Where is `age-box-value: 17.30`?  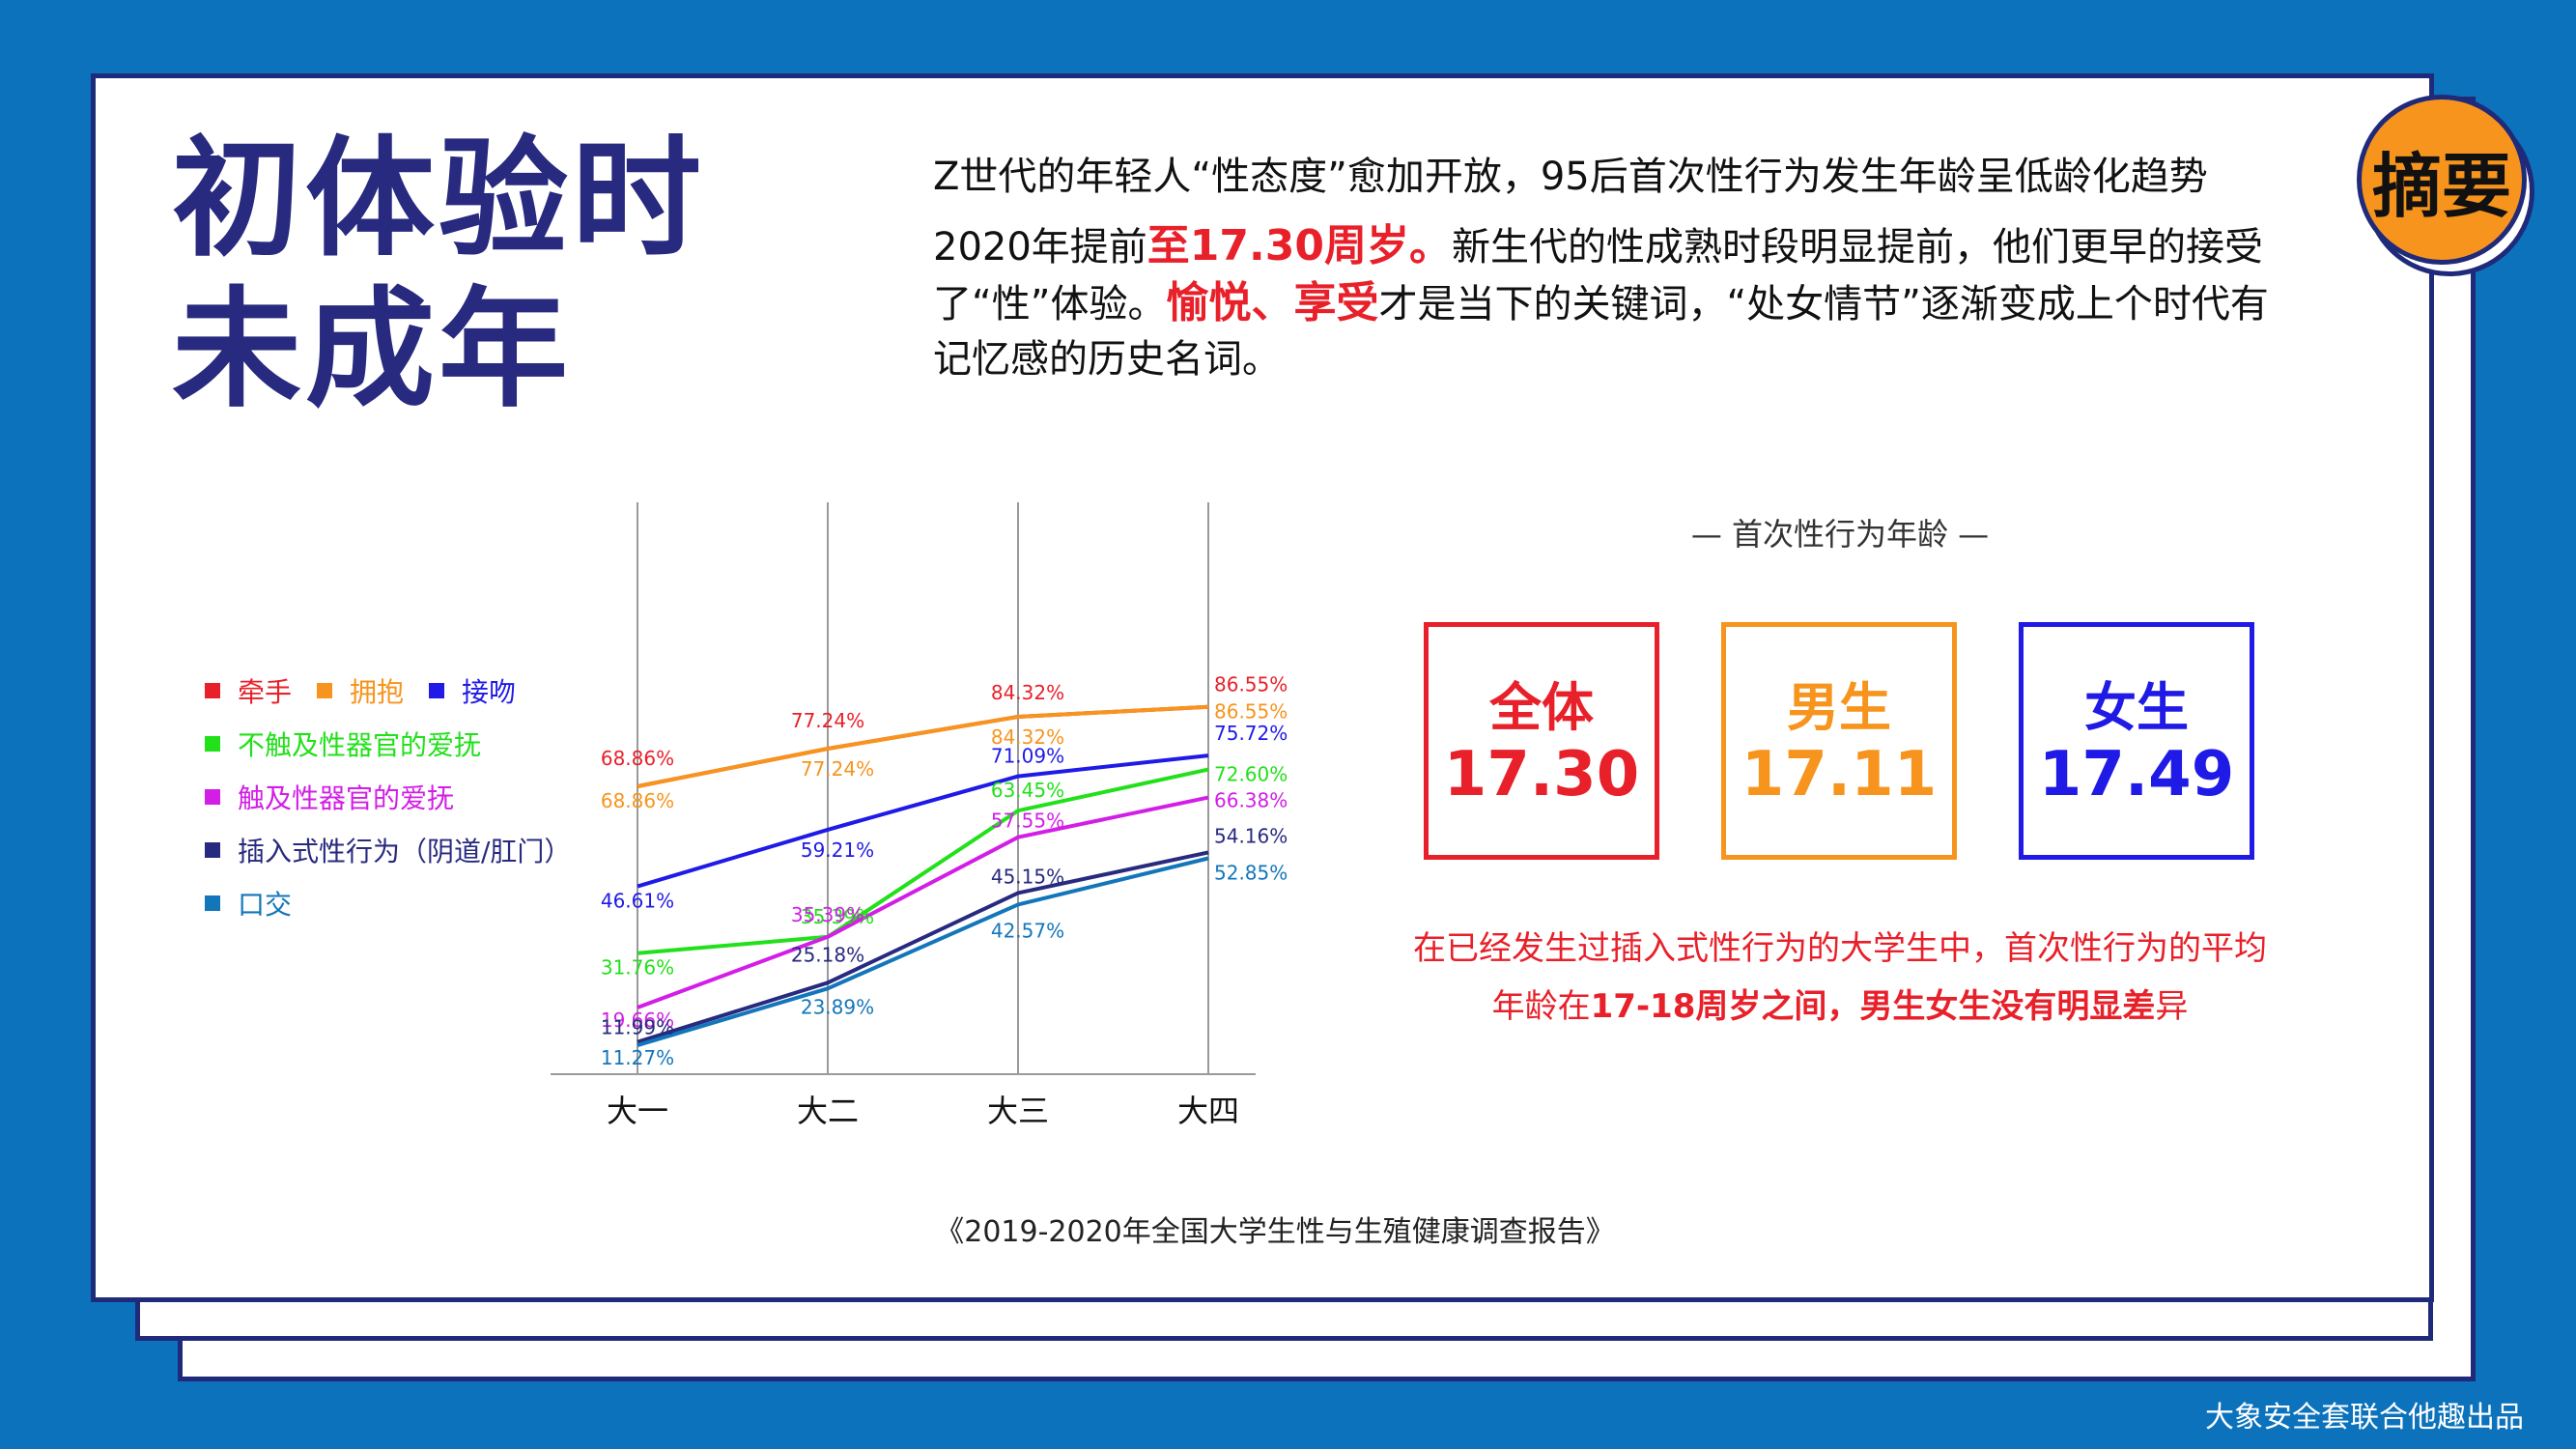
age-box-value: 17.30 is located at coordinates (1541, 774).